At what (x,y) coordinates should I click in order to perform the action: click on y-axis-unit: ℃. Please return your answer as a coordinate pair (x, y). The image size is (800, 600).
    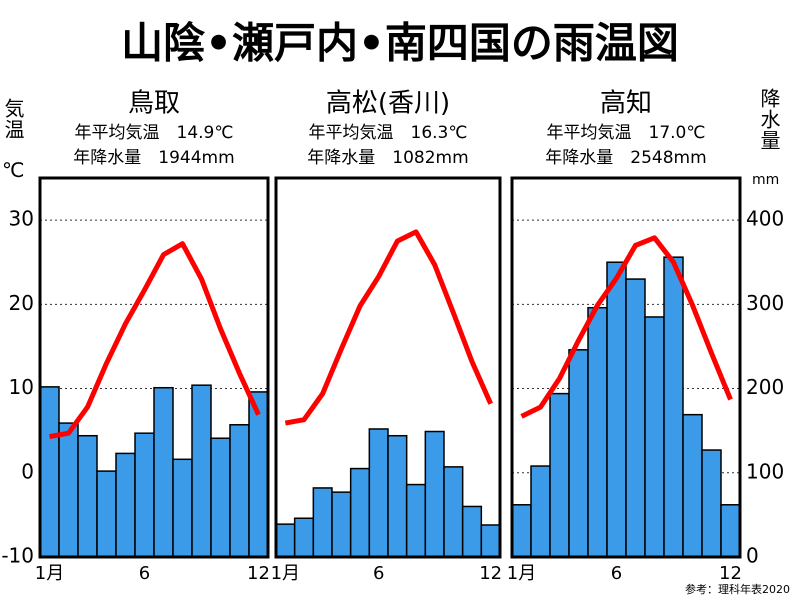
    Looking at the image, I should click on (13, 170).